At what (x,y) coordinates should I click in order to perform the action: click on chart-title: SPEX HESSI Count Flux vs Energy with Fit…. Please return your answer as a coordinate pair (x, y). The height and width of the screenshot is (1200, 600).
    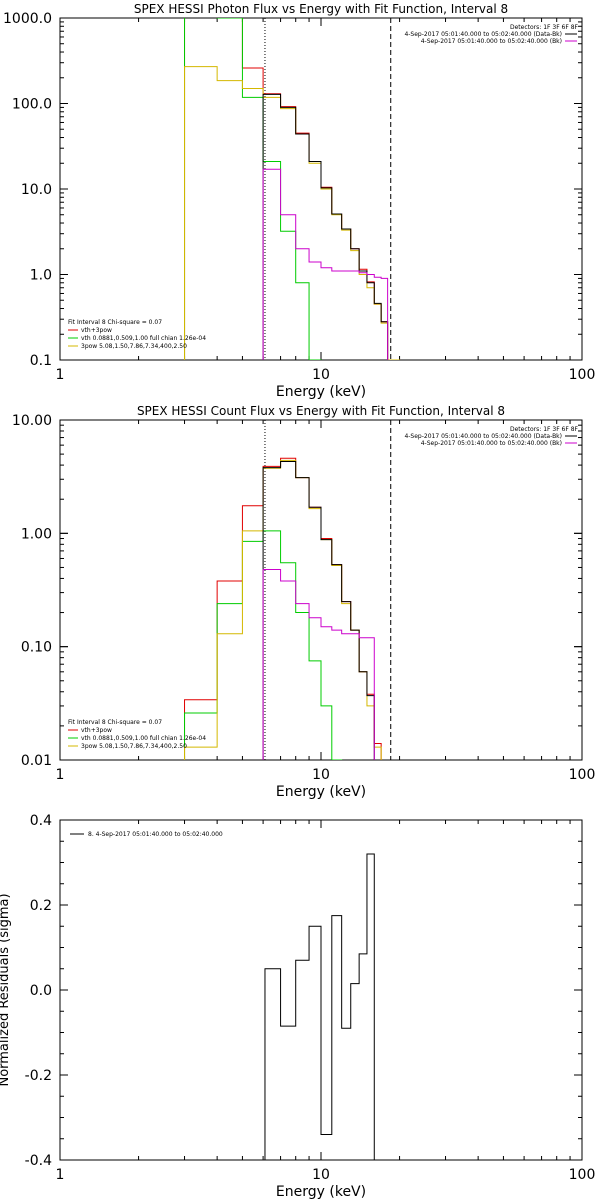
    Looking at the image, I should click on (321, 411).